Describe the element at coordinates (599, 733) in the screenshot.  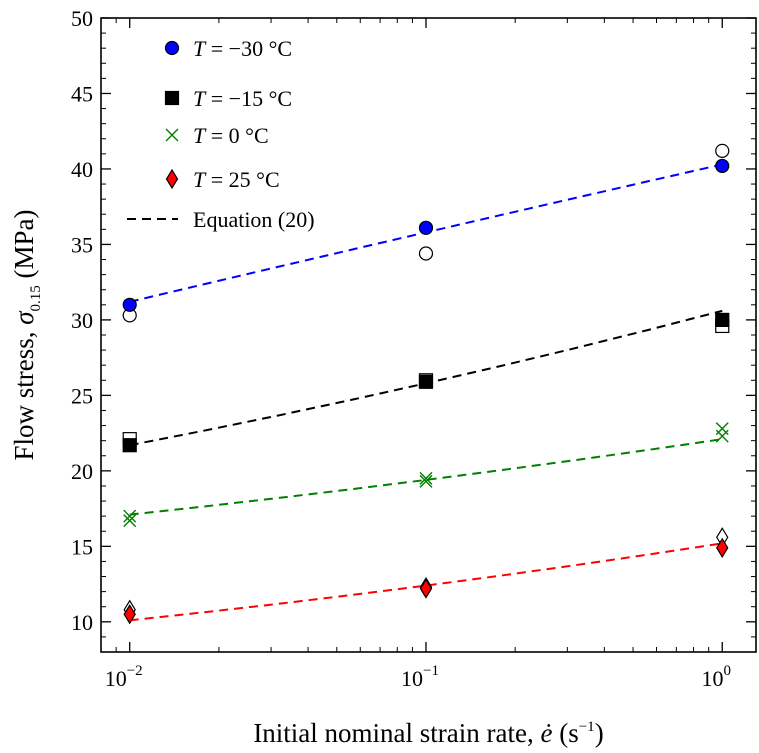
I see `x-axis-label-unit-close: )` at that location.